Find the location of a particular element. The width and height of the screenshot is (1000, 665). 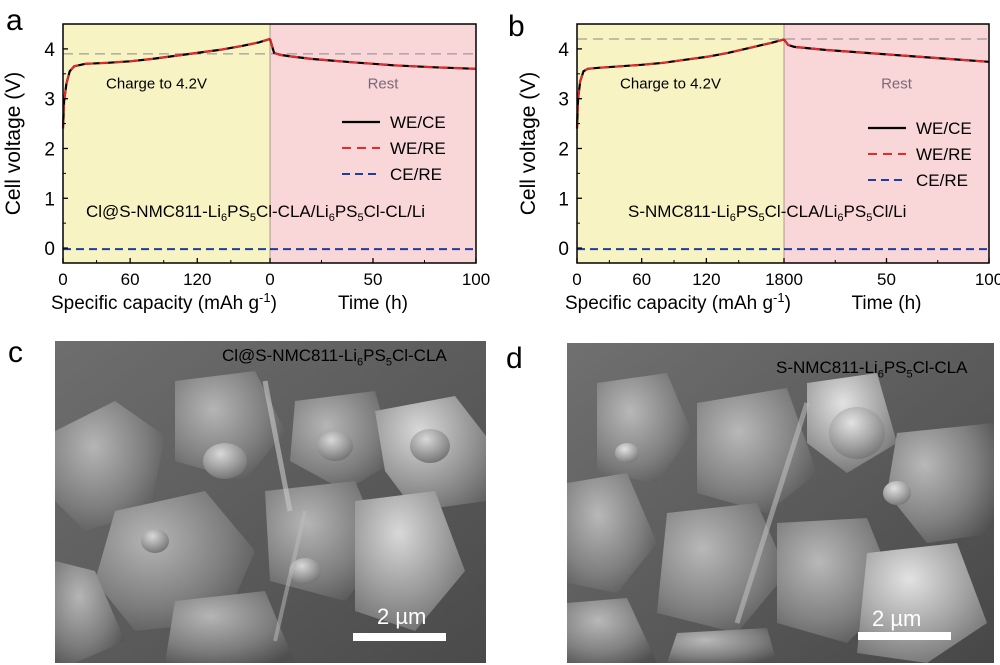

panel-letter-a: a is located at coordinates (14, 20).